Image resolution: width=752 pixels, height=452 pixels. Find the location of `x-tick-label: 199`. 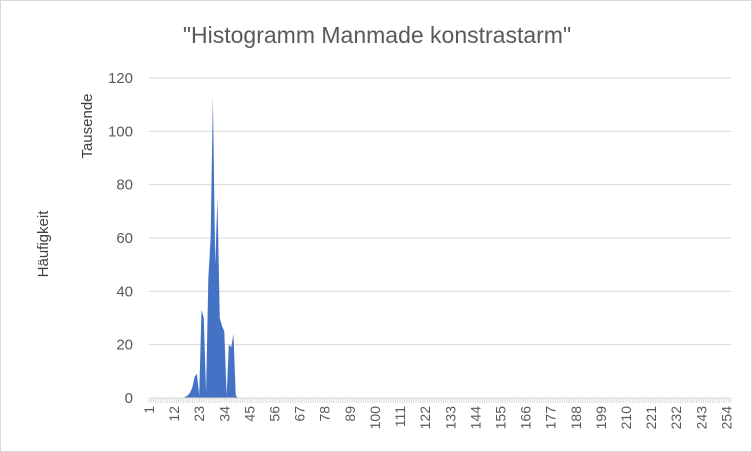

x-tick-label: 199 is located at coordinates (601, 418).